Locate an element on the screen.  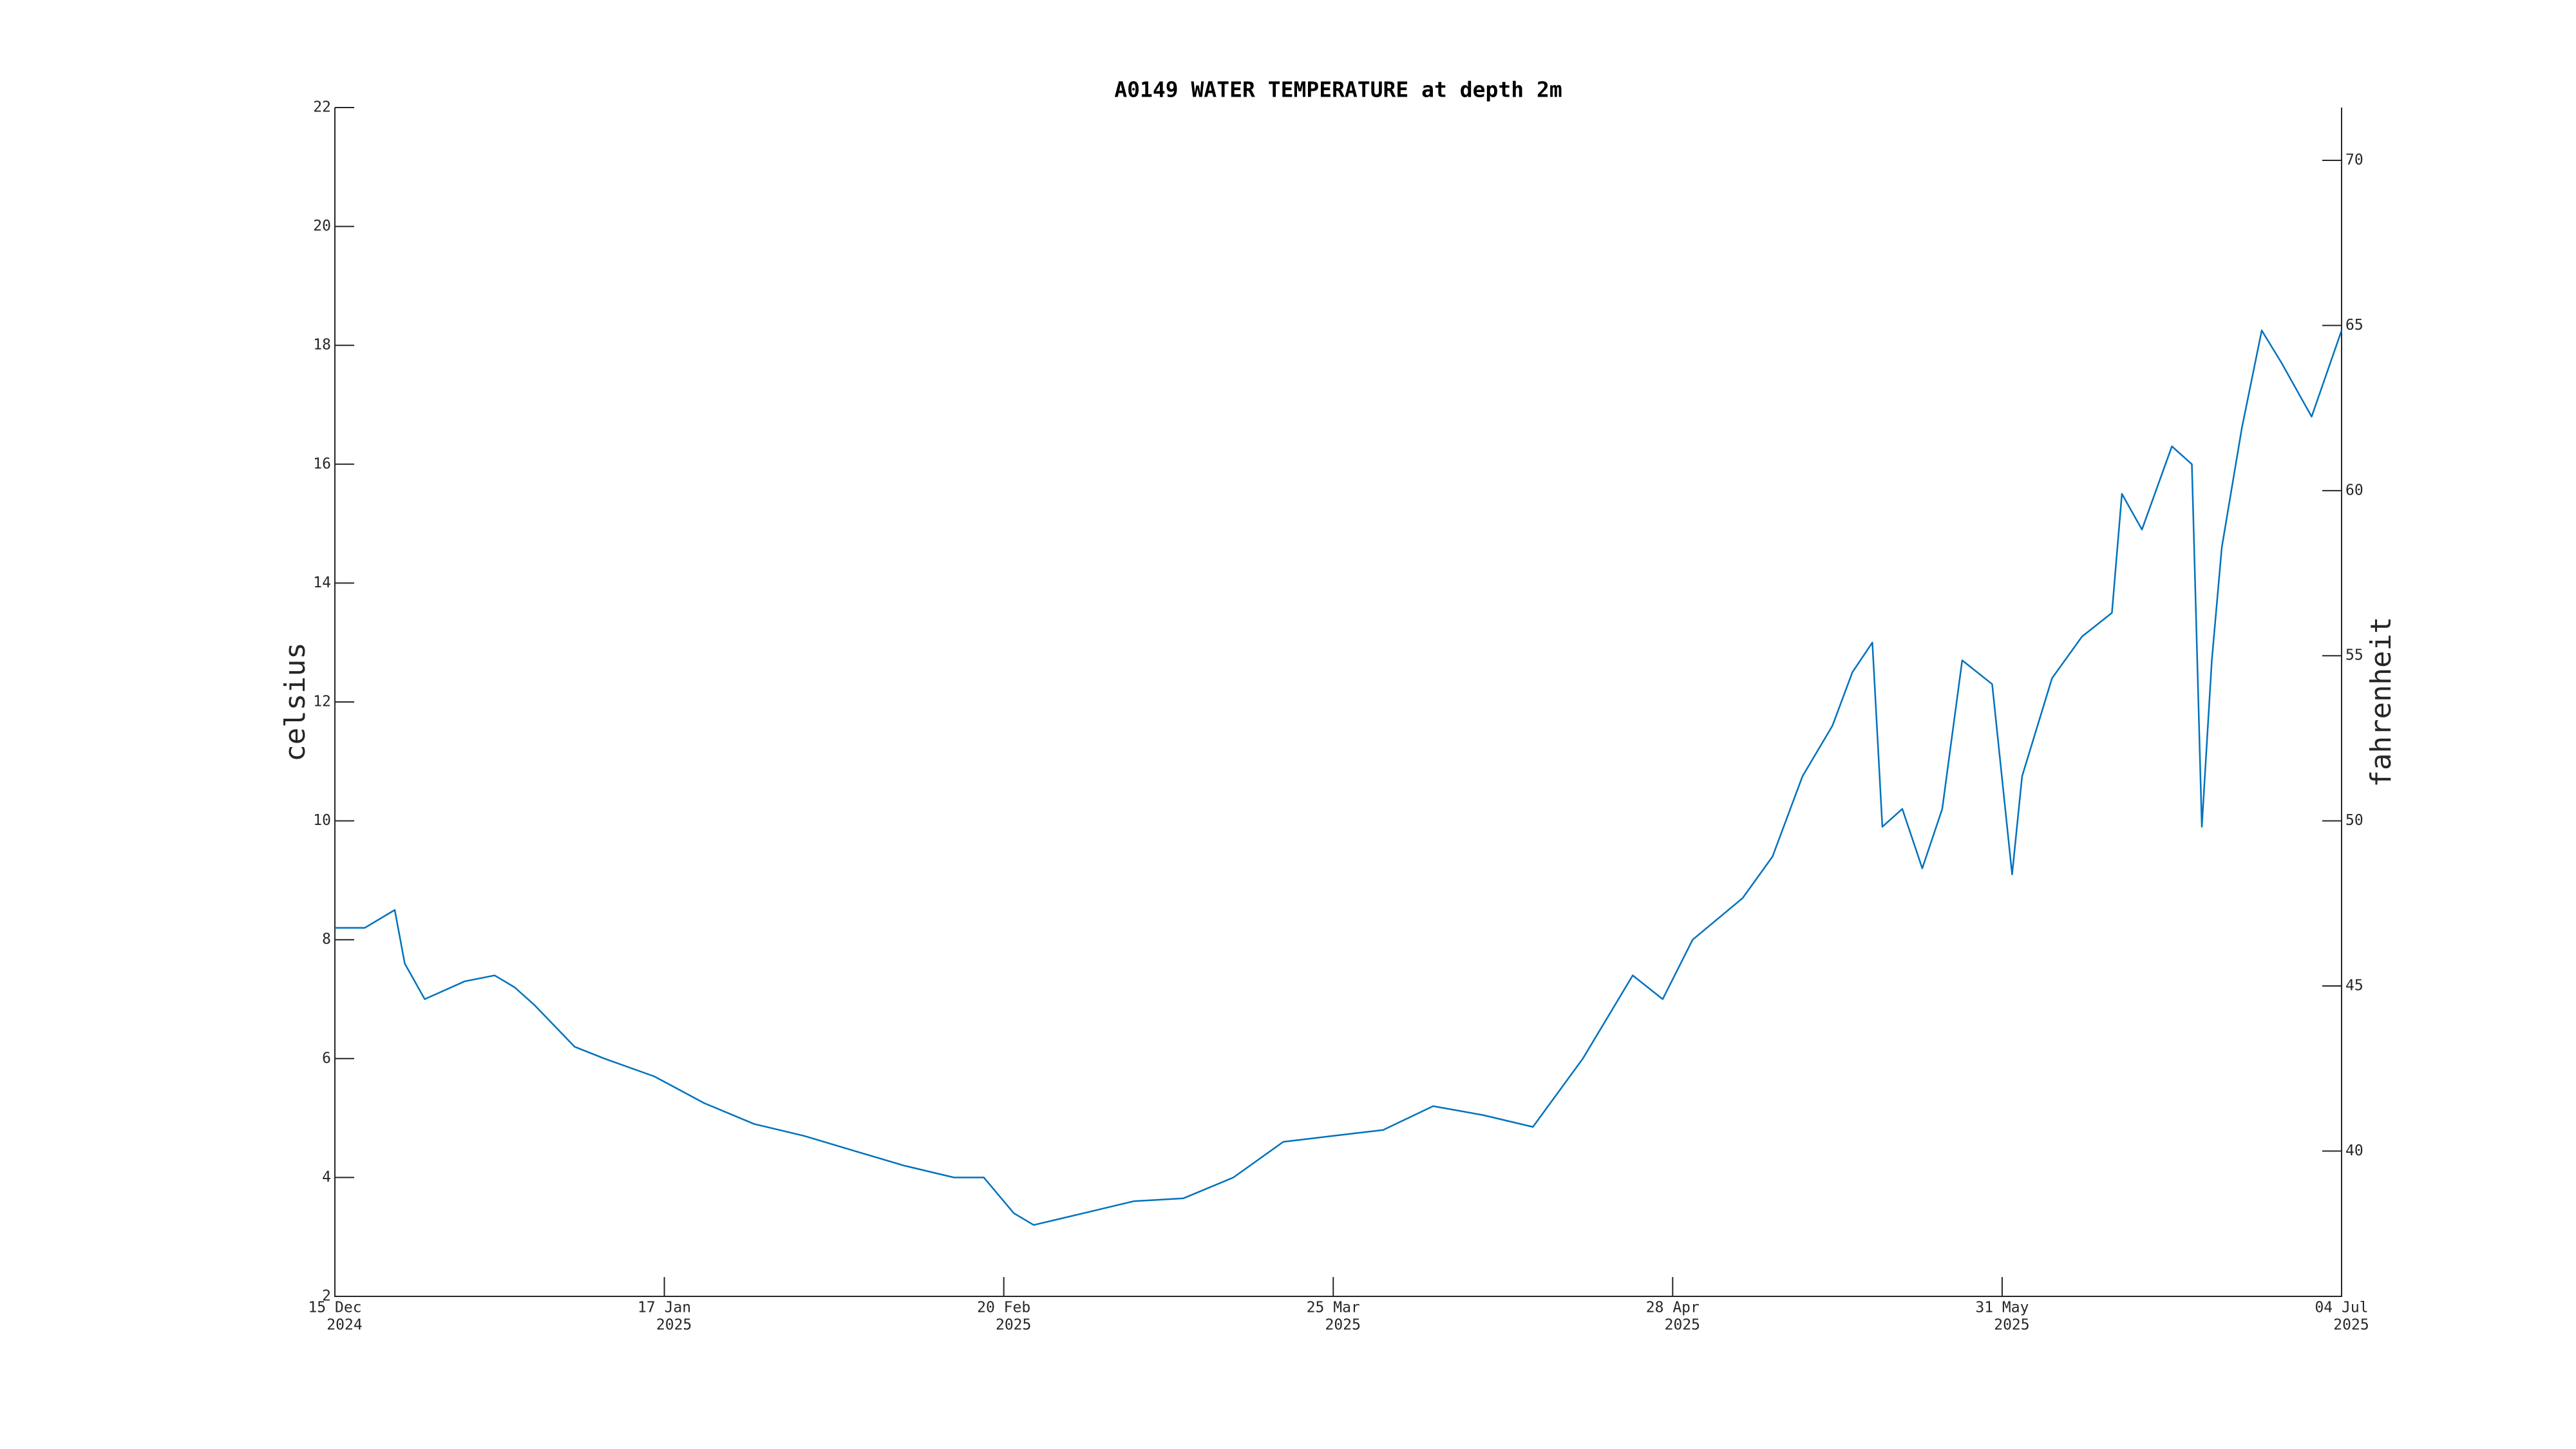
x-tick-label: 17 Jan is located at coordinates (664, 1308).